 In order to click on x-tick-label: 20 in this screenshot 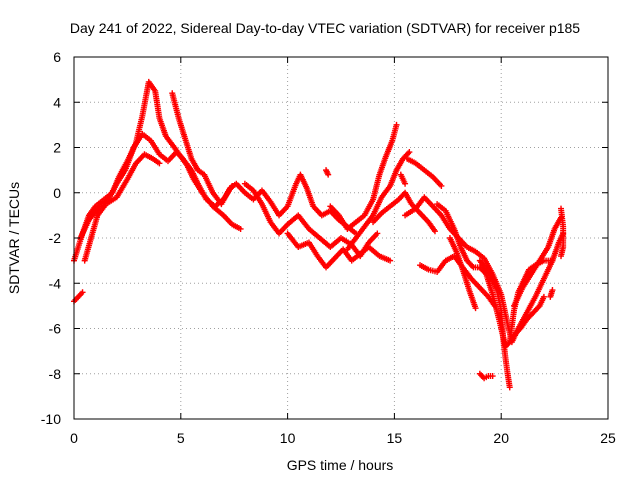, I will do `click(501, 438)`.